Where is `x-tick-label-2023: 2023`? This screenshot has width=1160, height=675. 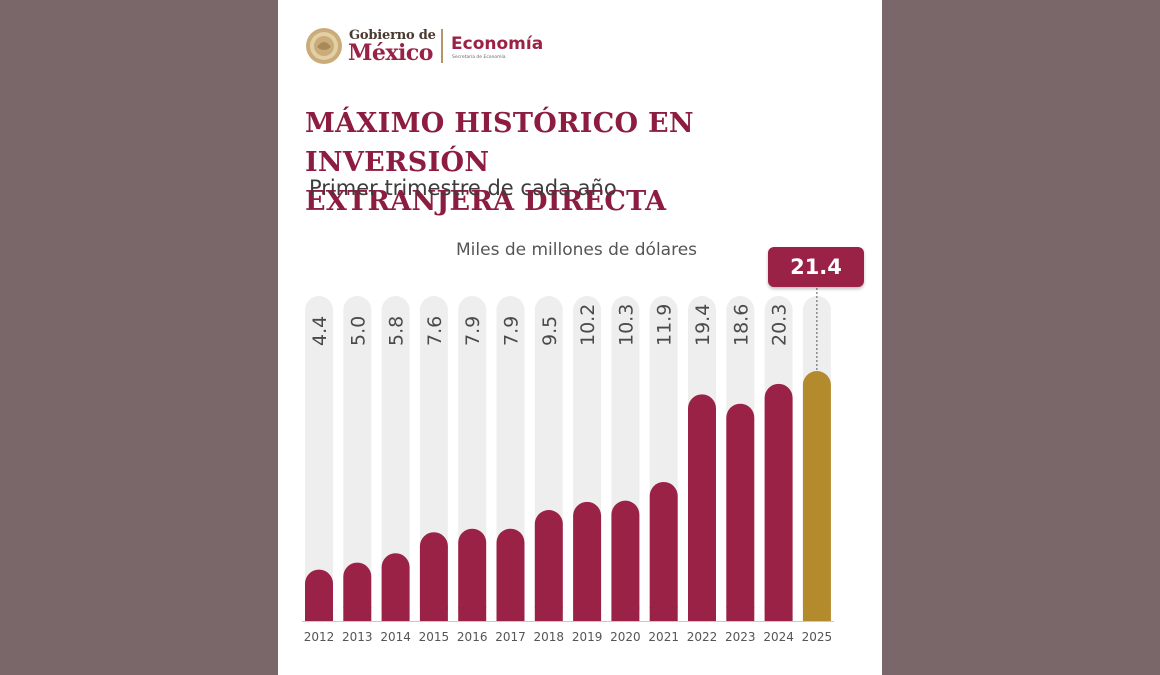 x-tick-label-2023: 2023 is located at coordinates (740, 637).